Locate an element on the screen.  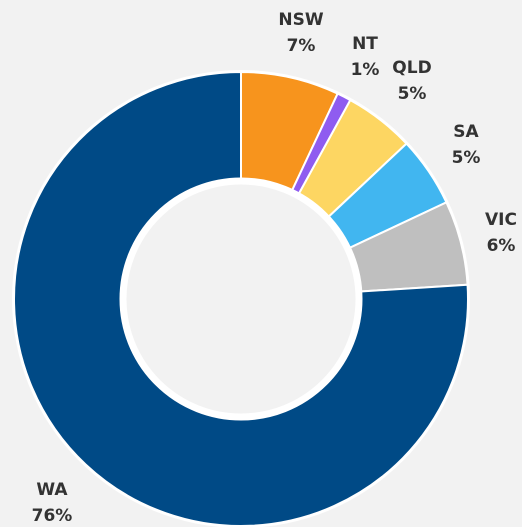
segment-value-label: 7% is located at coordinates (301, 46).